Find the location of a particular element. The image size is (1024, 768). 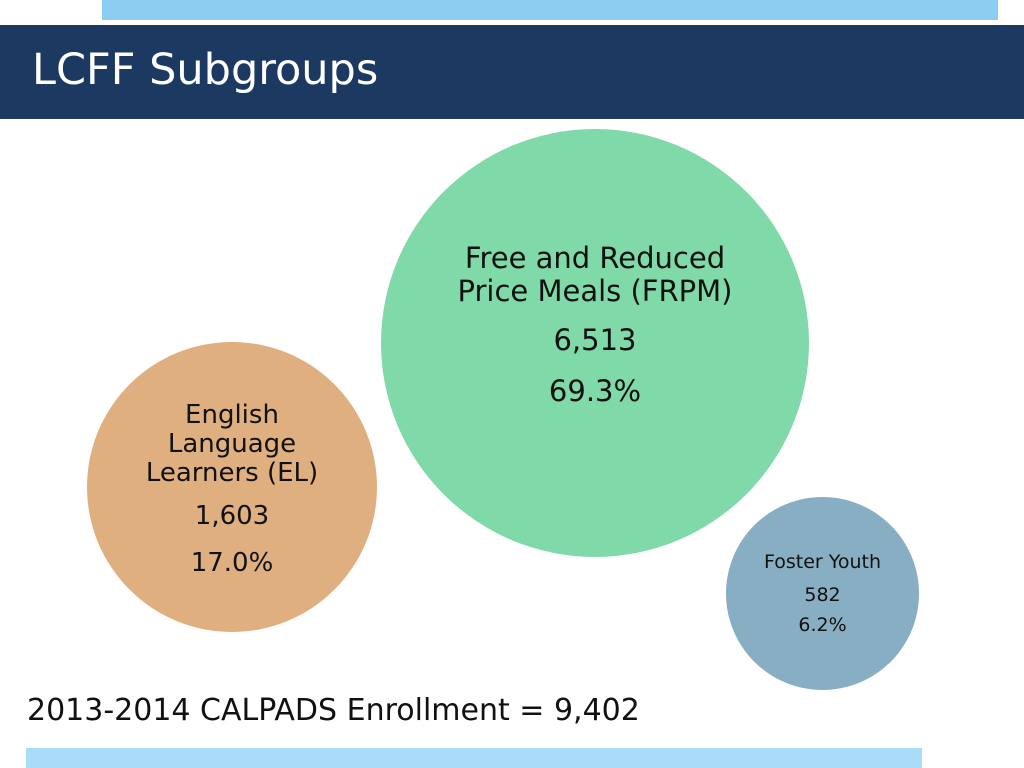

title-bar is located at coordinates (512, 72).